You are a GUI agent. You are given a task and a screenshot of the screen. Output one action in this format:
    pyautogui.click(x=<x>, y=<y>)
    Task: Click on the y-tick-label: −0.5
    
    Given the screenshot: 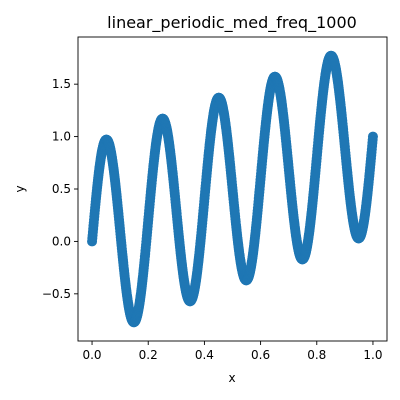 What is the action you would take?
    pyautogui.click(x=56, y=294)
    